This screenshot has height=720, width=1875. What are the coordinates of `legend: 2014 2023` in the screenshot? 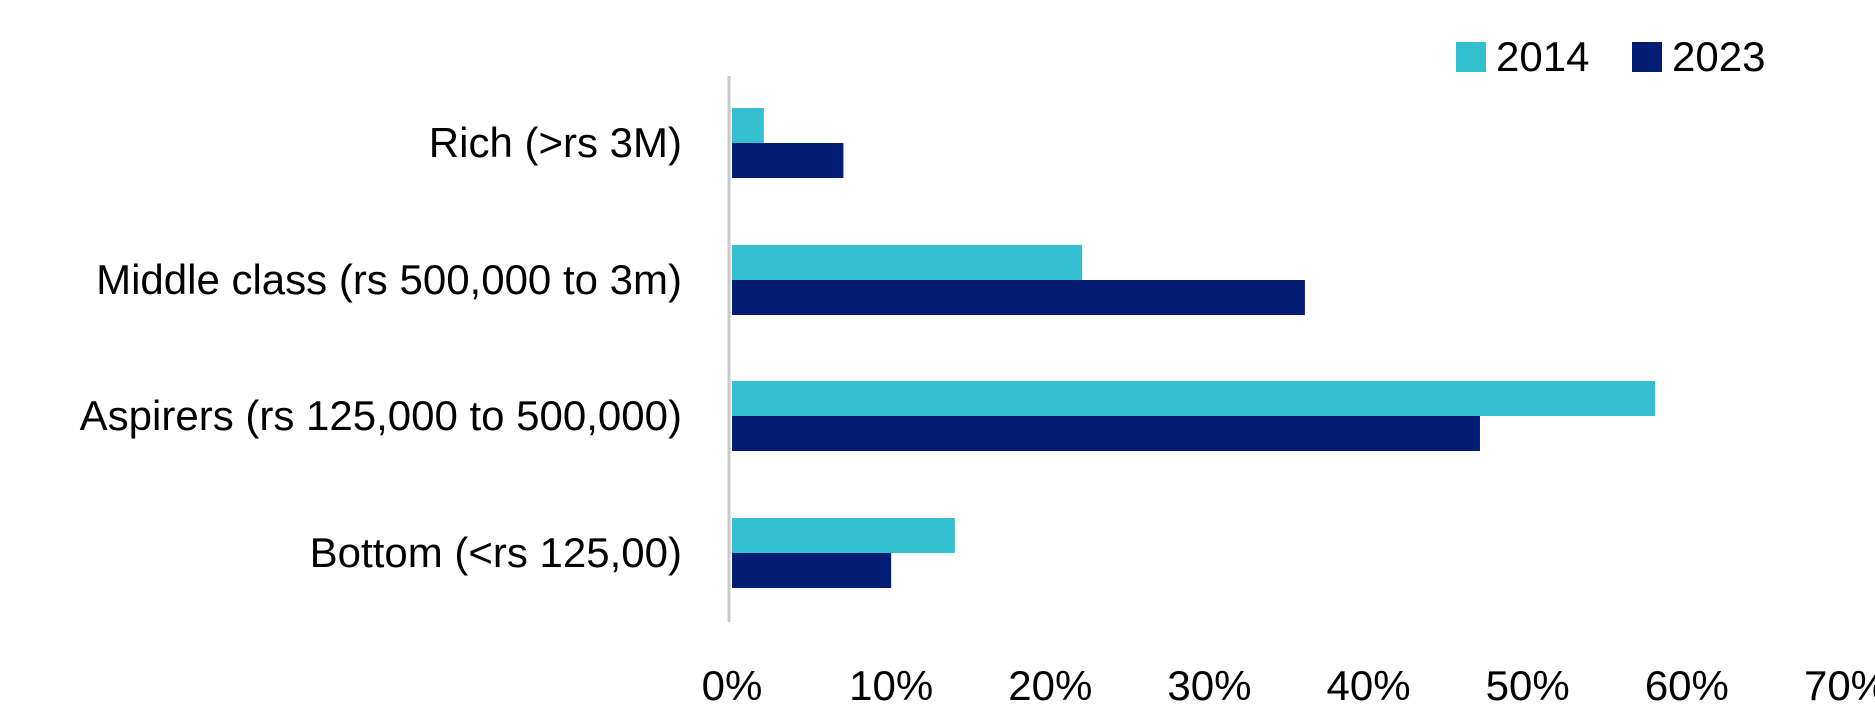 It's located at (1610, 56).